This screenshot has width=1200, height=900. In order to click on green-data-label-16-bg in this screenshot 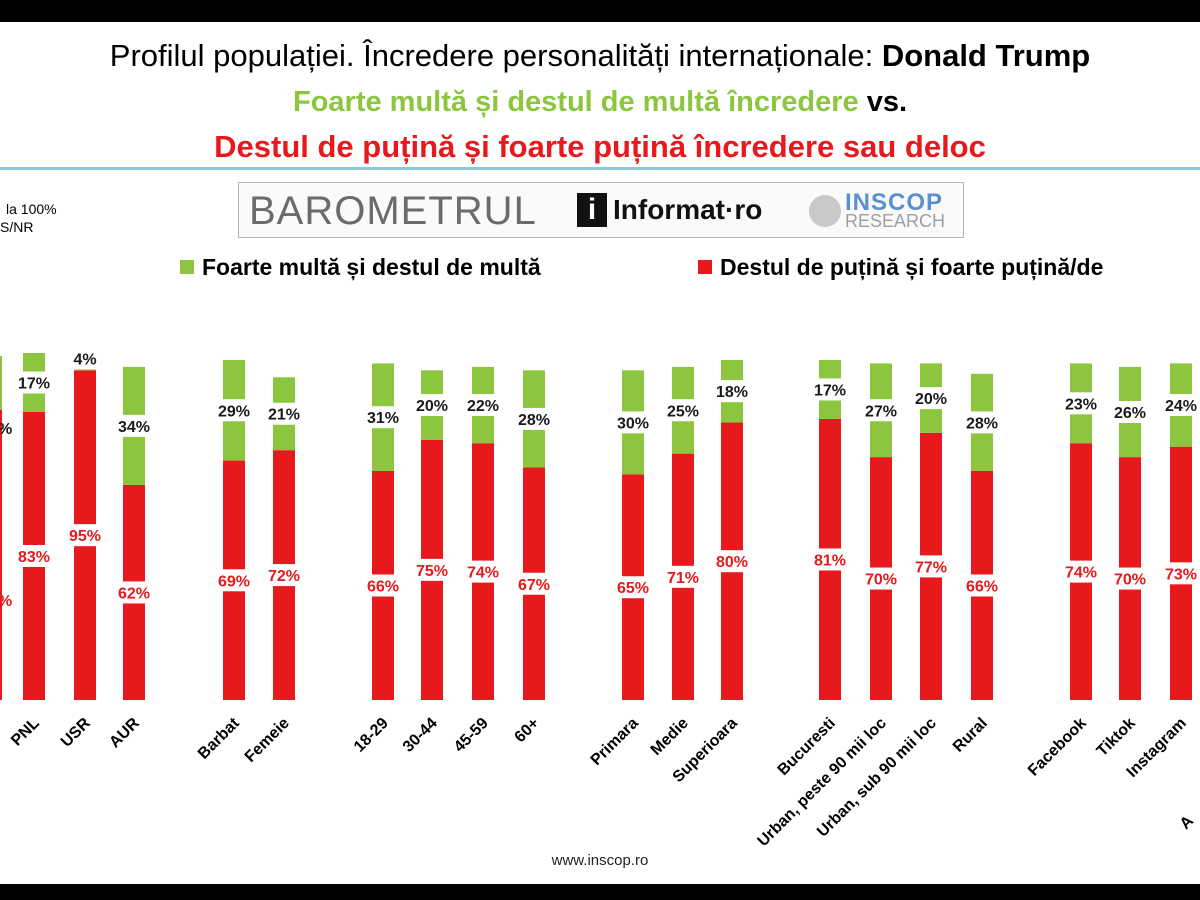, I will do `click(1081, 403)`.